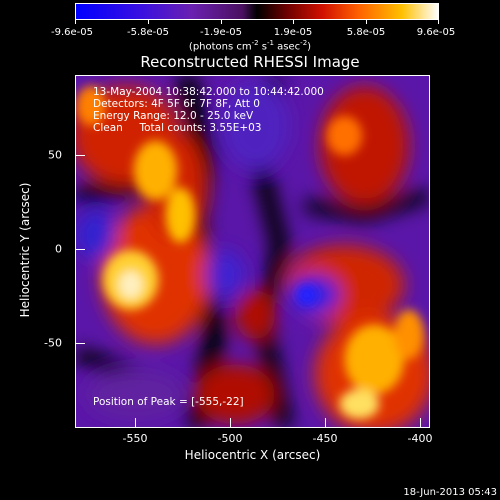 The image size is (500, 500). What do you see at coordinates (250, 46) in the screenshot?
I see `colorbar-units: (photons cm-2 s-1 asec-2)` at bounding box center [250, 46].